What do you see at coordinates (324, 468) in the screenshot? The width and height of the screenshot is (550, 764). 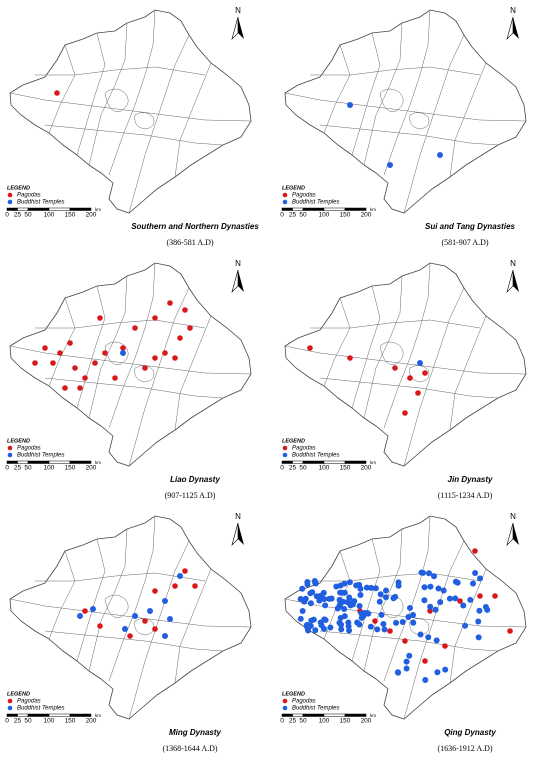 I see `scale-label: 100` at bounding box center [324, 468].